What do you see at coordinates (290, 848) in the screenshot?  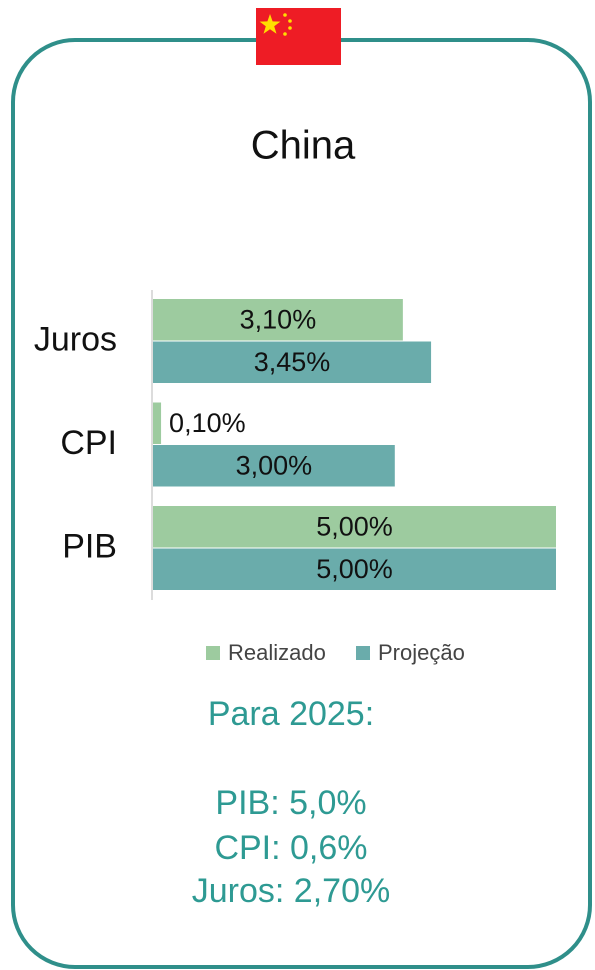 I see `annotation: CPI: 0,6%` at bounding box center [290, 848].